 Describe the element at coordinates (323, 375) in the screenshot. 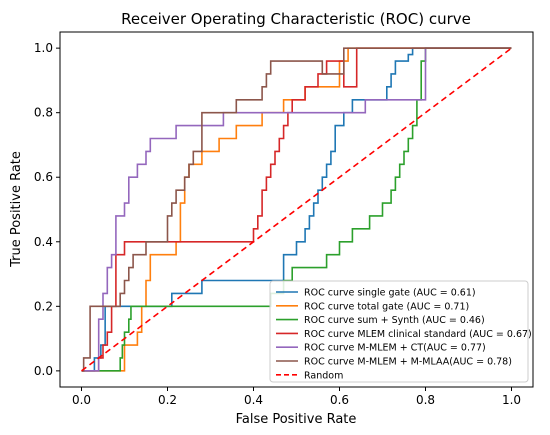

I see `legend-label-6: Random` at that location.